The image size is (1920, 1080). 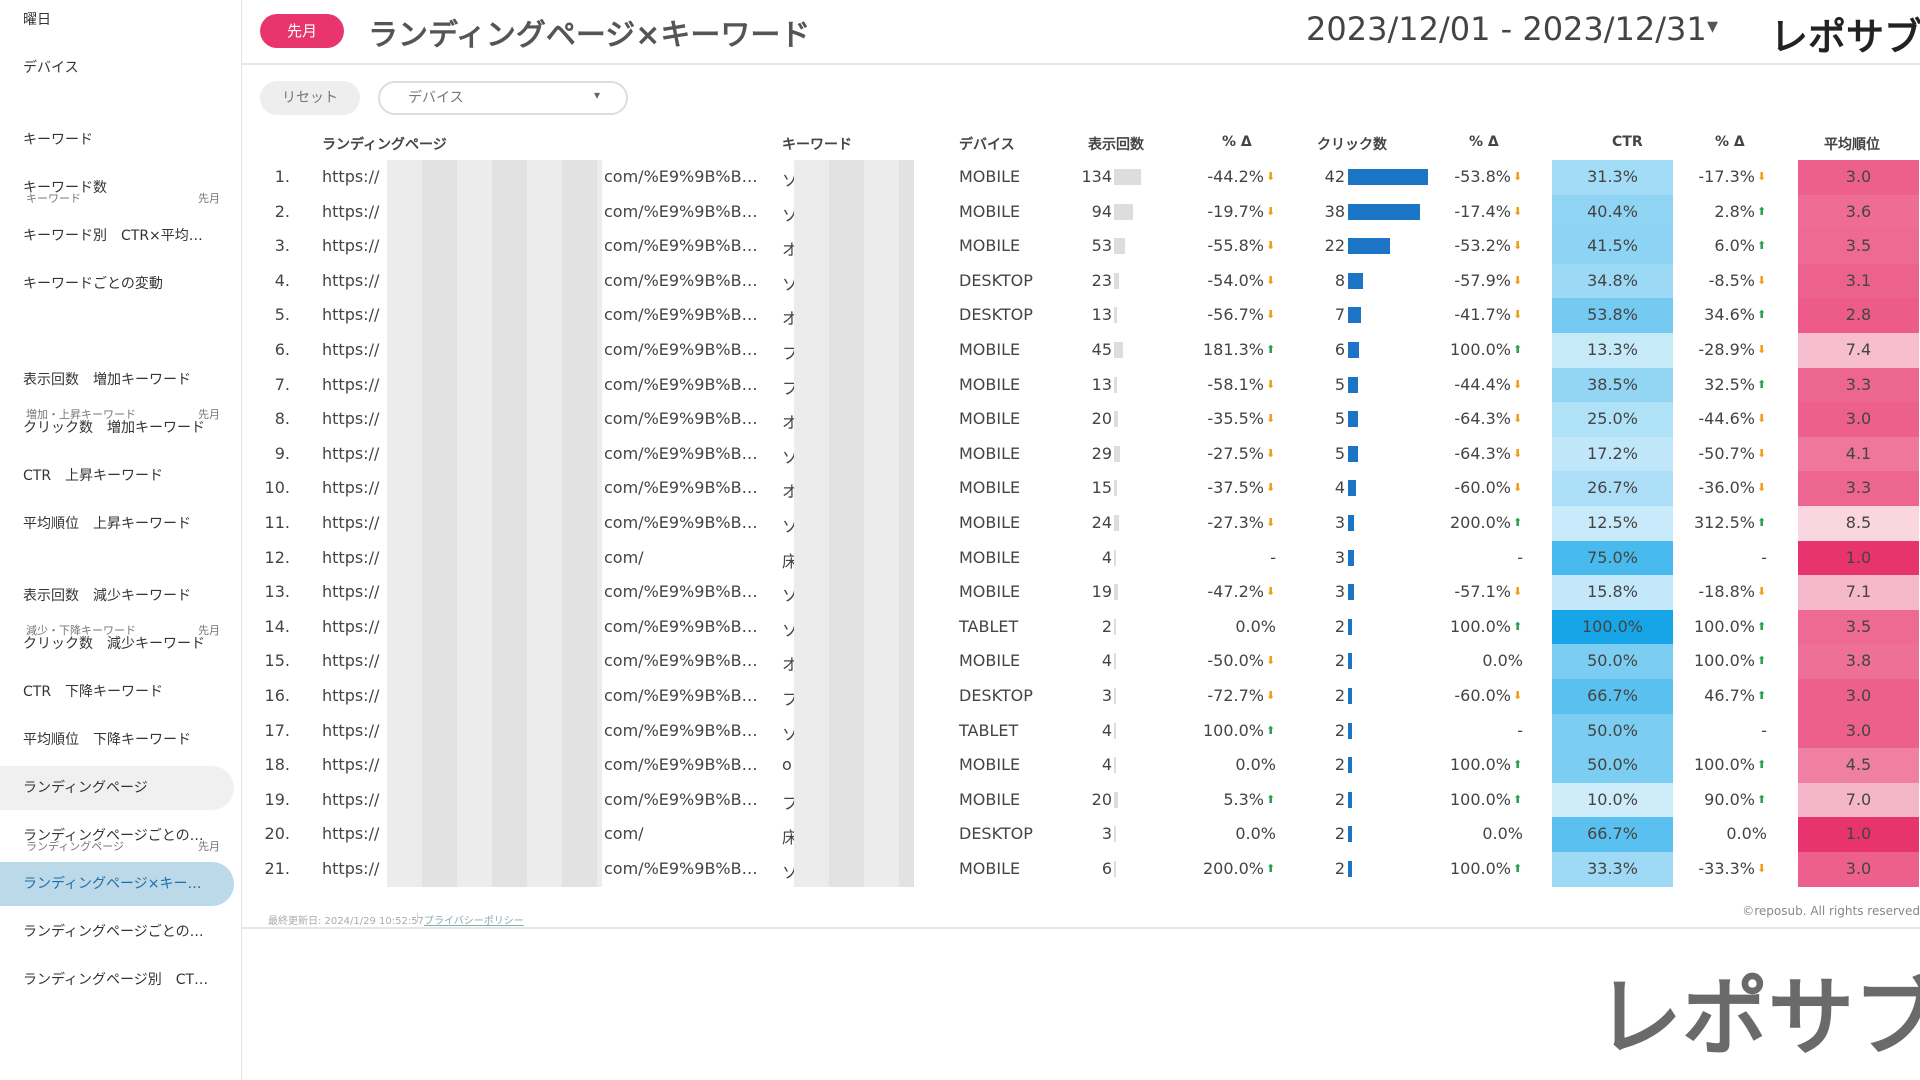 What do you see at coordinates (817, 145) in the screenshot?
I see `column-header: キーワード` at bounding box center [817, 145].